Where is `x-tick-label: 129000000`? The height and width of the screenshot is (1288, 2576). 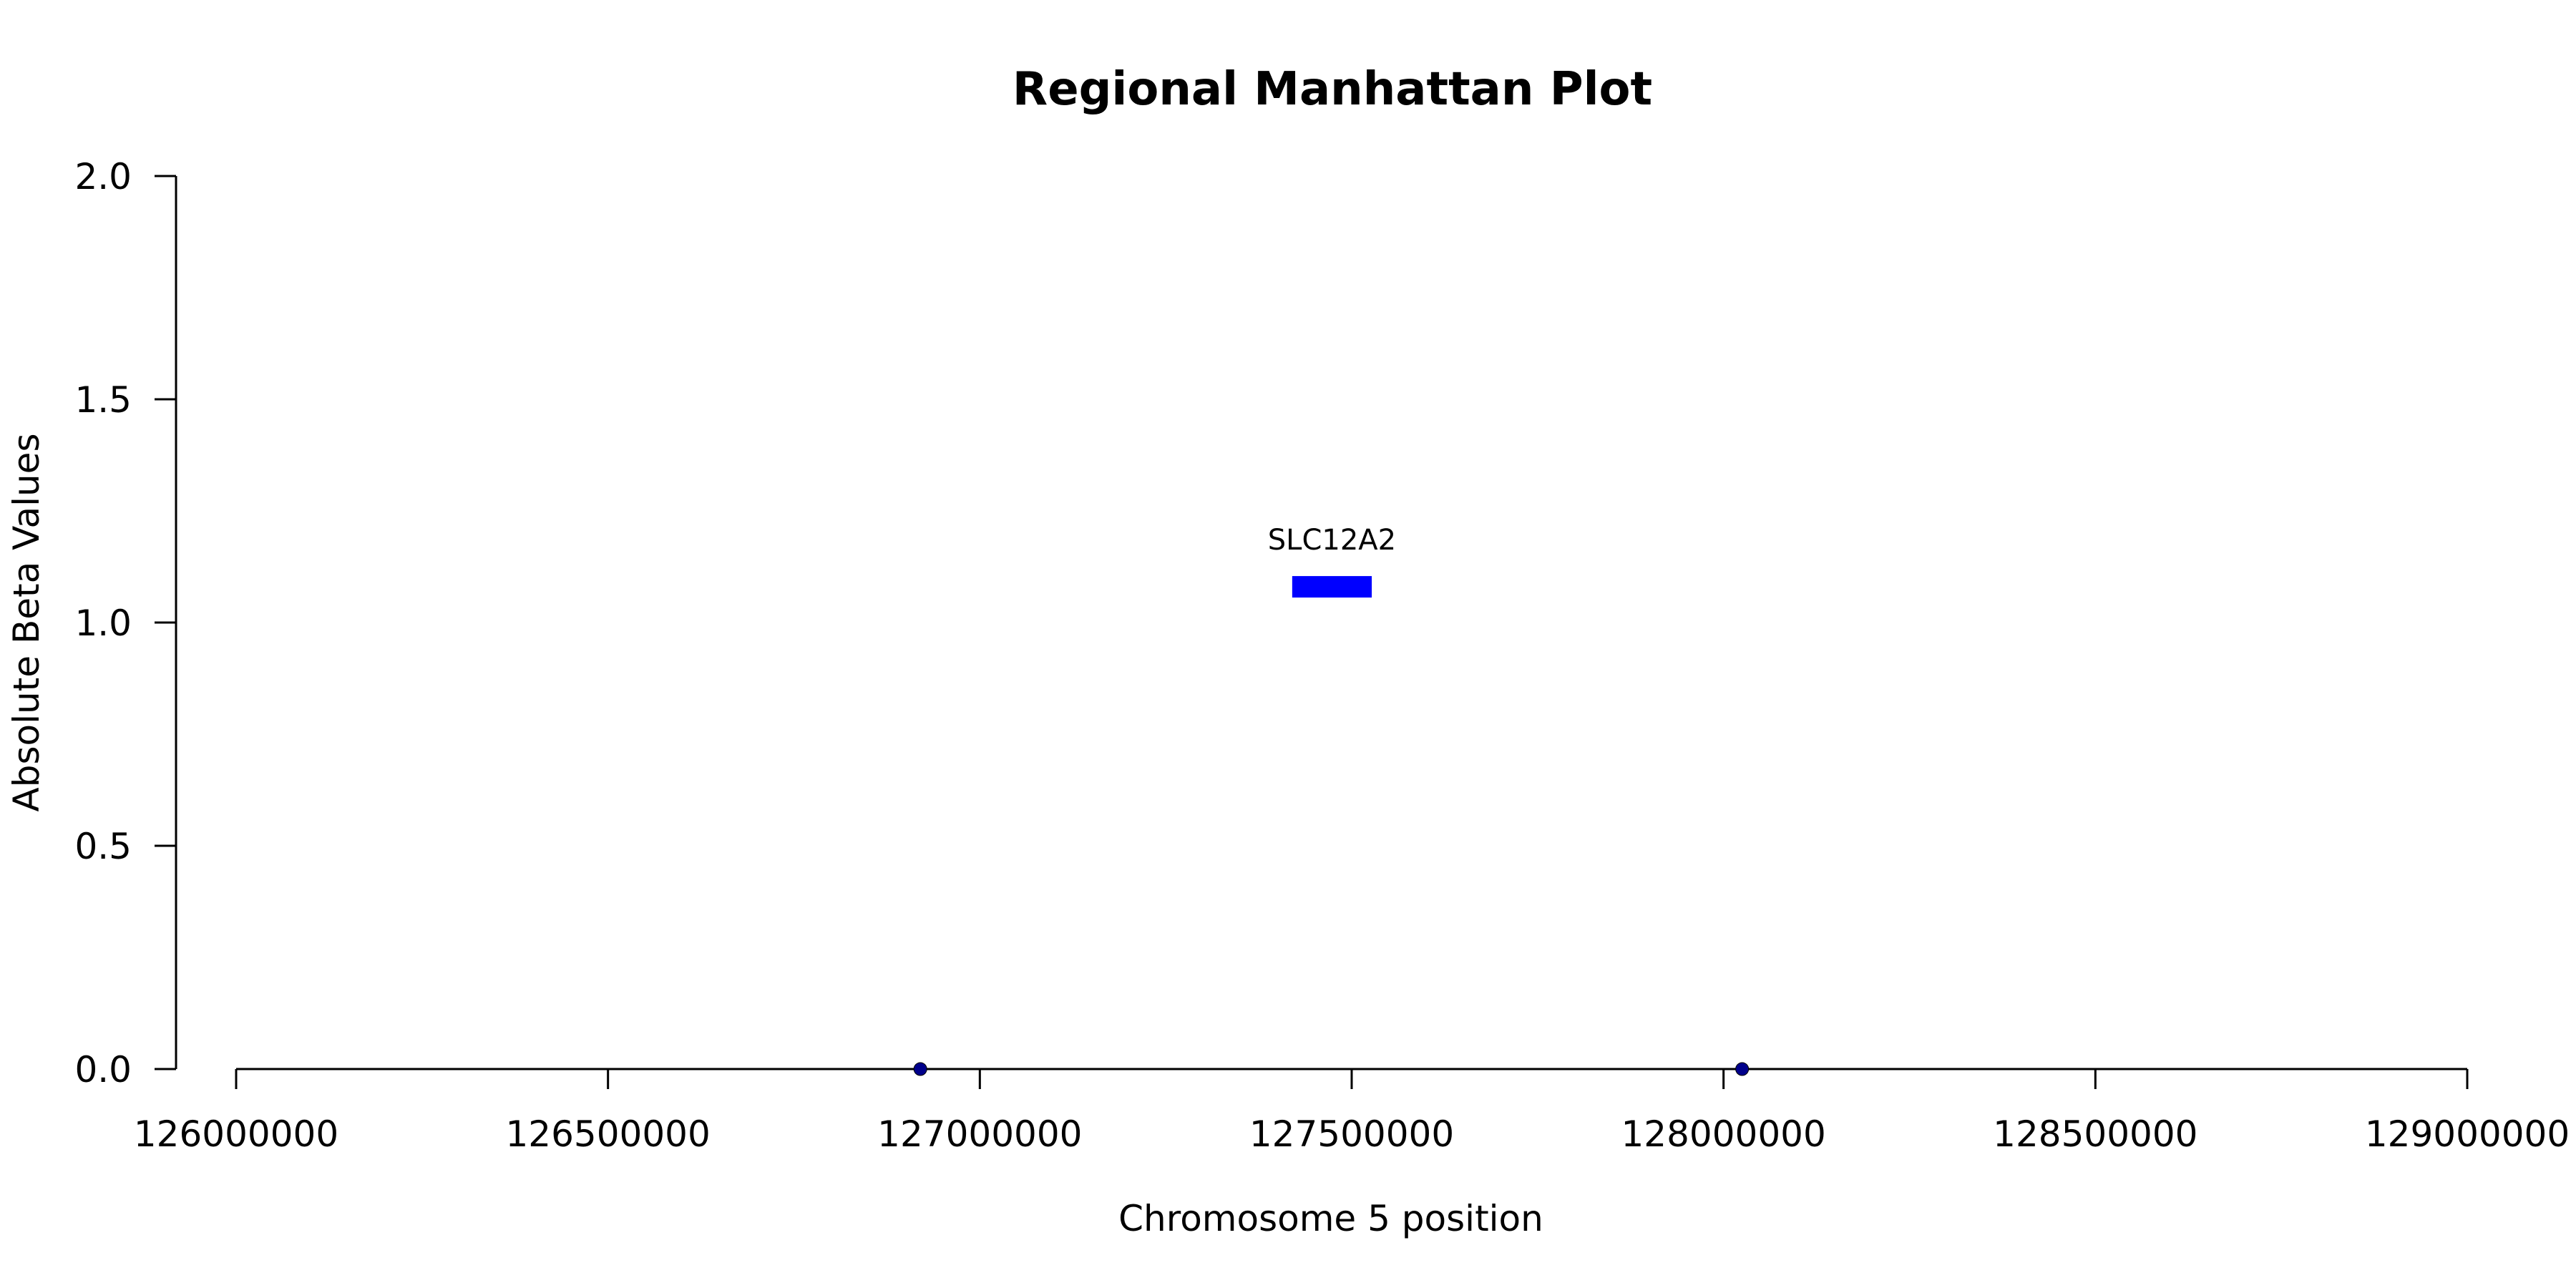
x-tick-label: 129000000 is located at coordinates (2467, 1134).